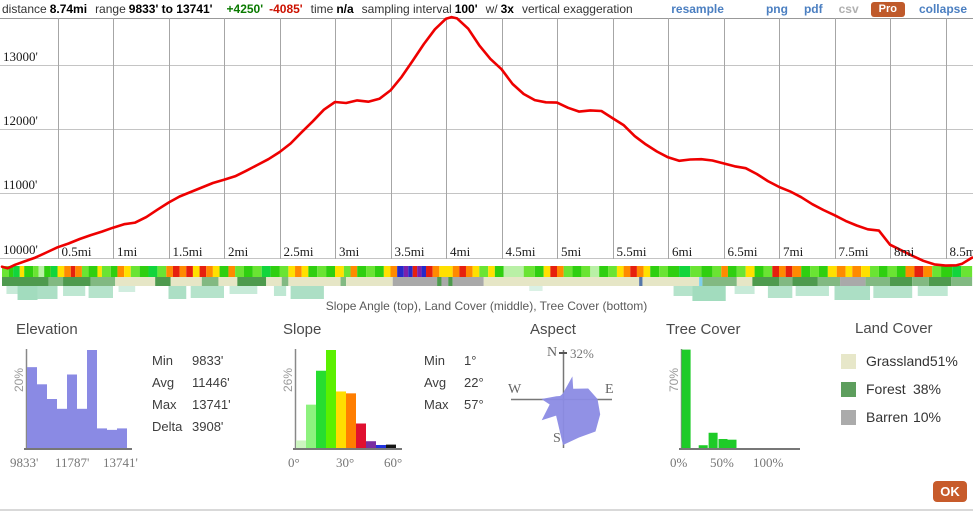 The height and width of the screenshot is (511, 973). I want to click on hist-x-label: 13741', so click(120, 463).